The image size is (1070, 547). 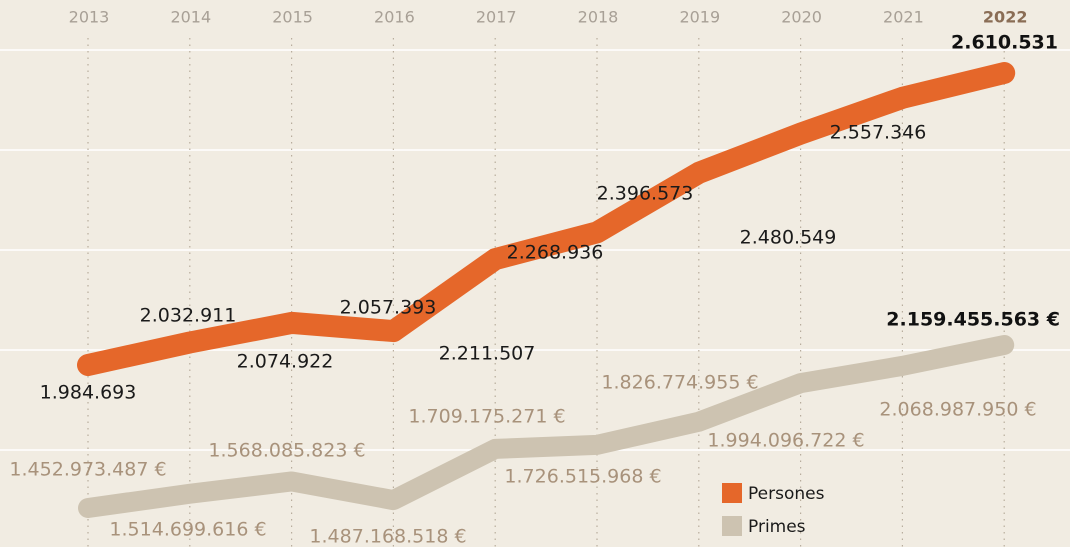 I want to click on data-label: 1.487.168.518 €, so click(x=387, y=536).